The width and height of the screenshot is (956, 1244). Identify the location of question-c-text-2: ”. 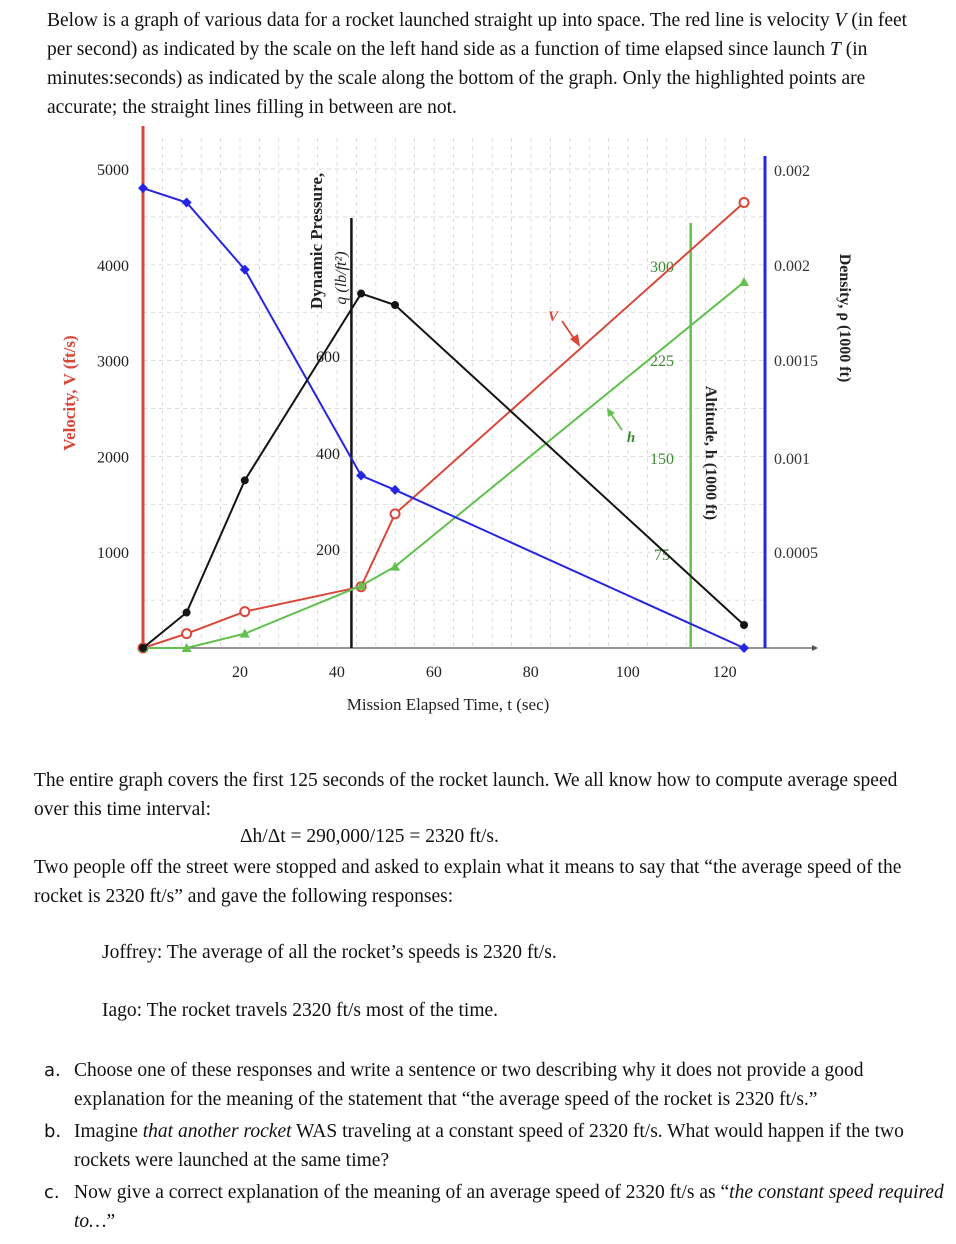
(111, 1221).